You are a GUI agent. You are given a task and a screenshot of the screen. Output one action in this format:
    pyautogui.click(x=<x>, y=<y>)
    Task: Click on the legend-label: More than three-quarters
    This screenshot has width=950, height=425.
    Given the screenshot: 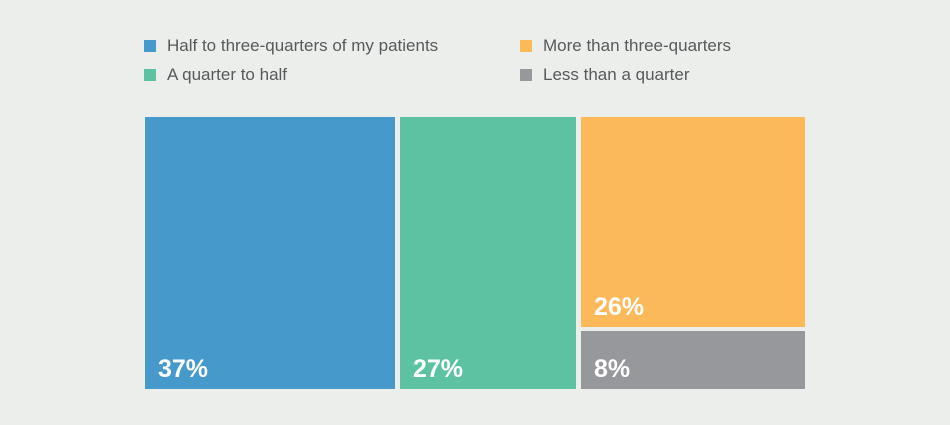 What is the action you would take?
    pyautogui.click(x=637, y=45)
    